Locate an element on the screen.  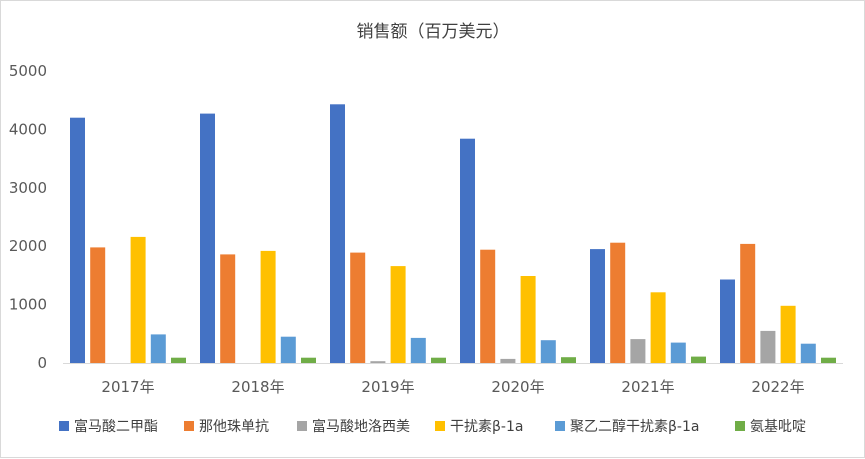
x-tick-label: 2020年 is located at coordinates (517, 387).